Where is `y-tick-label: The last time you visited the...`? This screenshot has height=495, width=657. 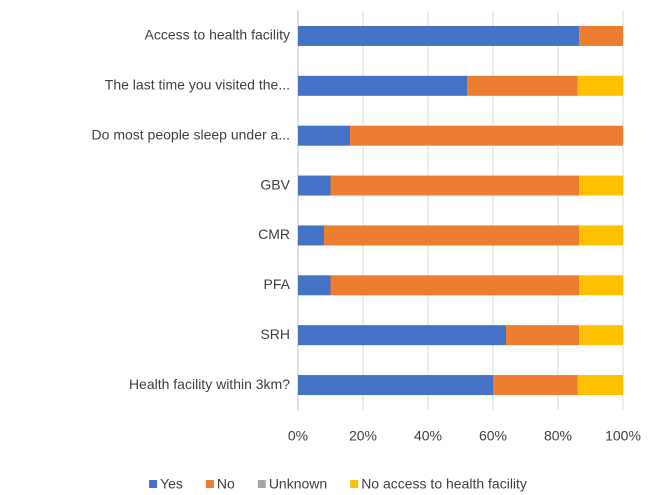
y-tick-label: The last time you visited the... is located at coordinates (197, 85).